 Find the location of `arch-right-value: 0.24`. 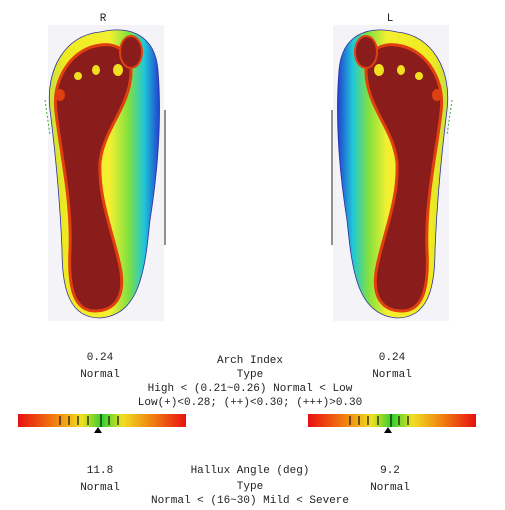

arch-right-value: 0.24 is located at coordinates (100, 358).